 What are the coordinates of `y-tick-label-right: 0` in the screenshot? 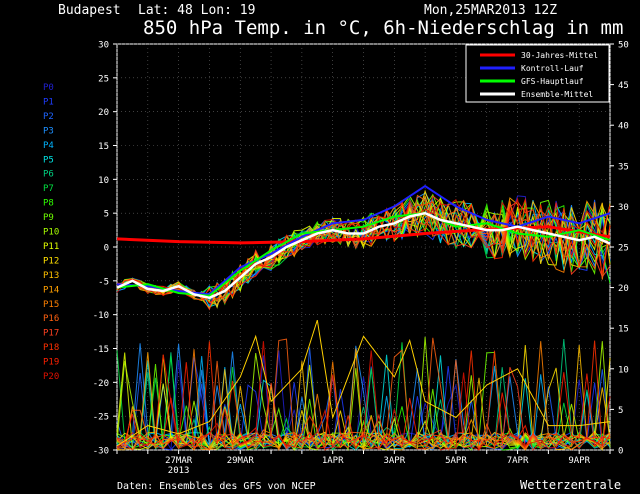 It's located at (620, 452).